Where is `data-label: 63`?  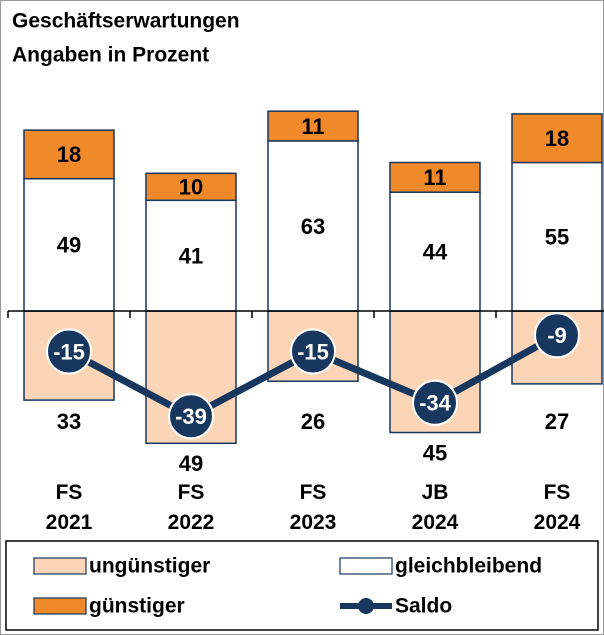
data-label: 63 is located at coordinates (313, 226).